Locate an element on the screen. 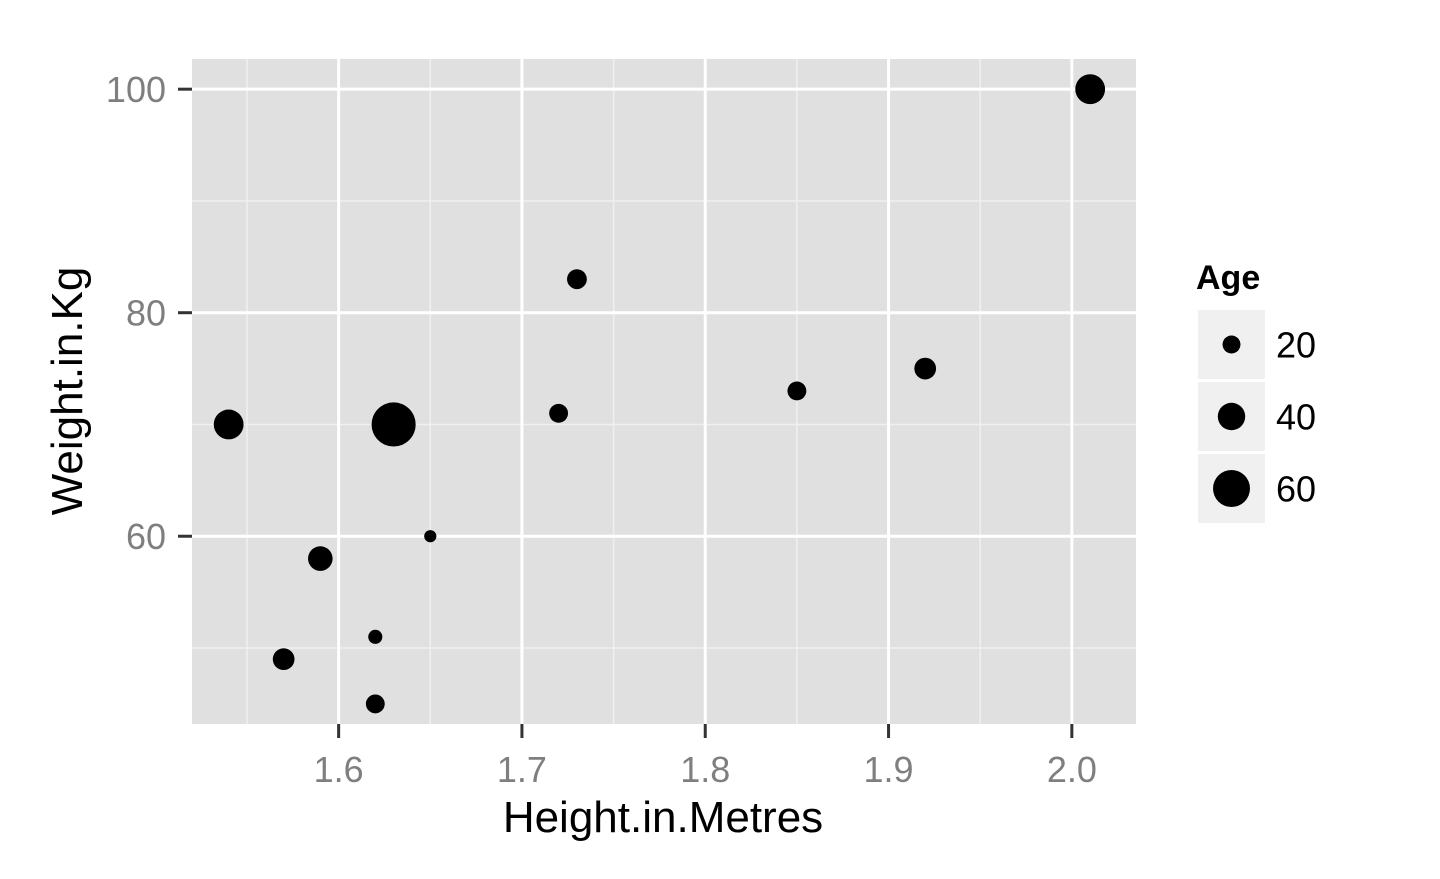  legend-entries: 20 40 60 is located at coordinates (1257, 416).